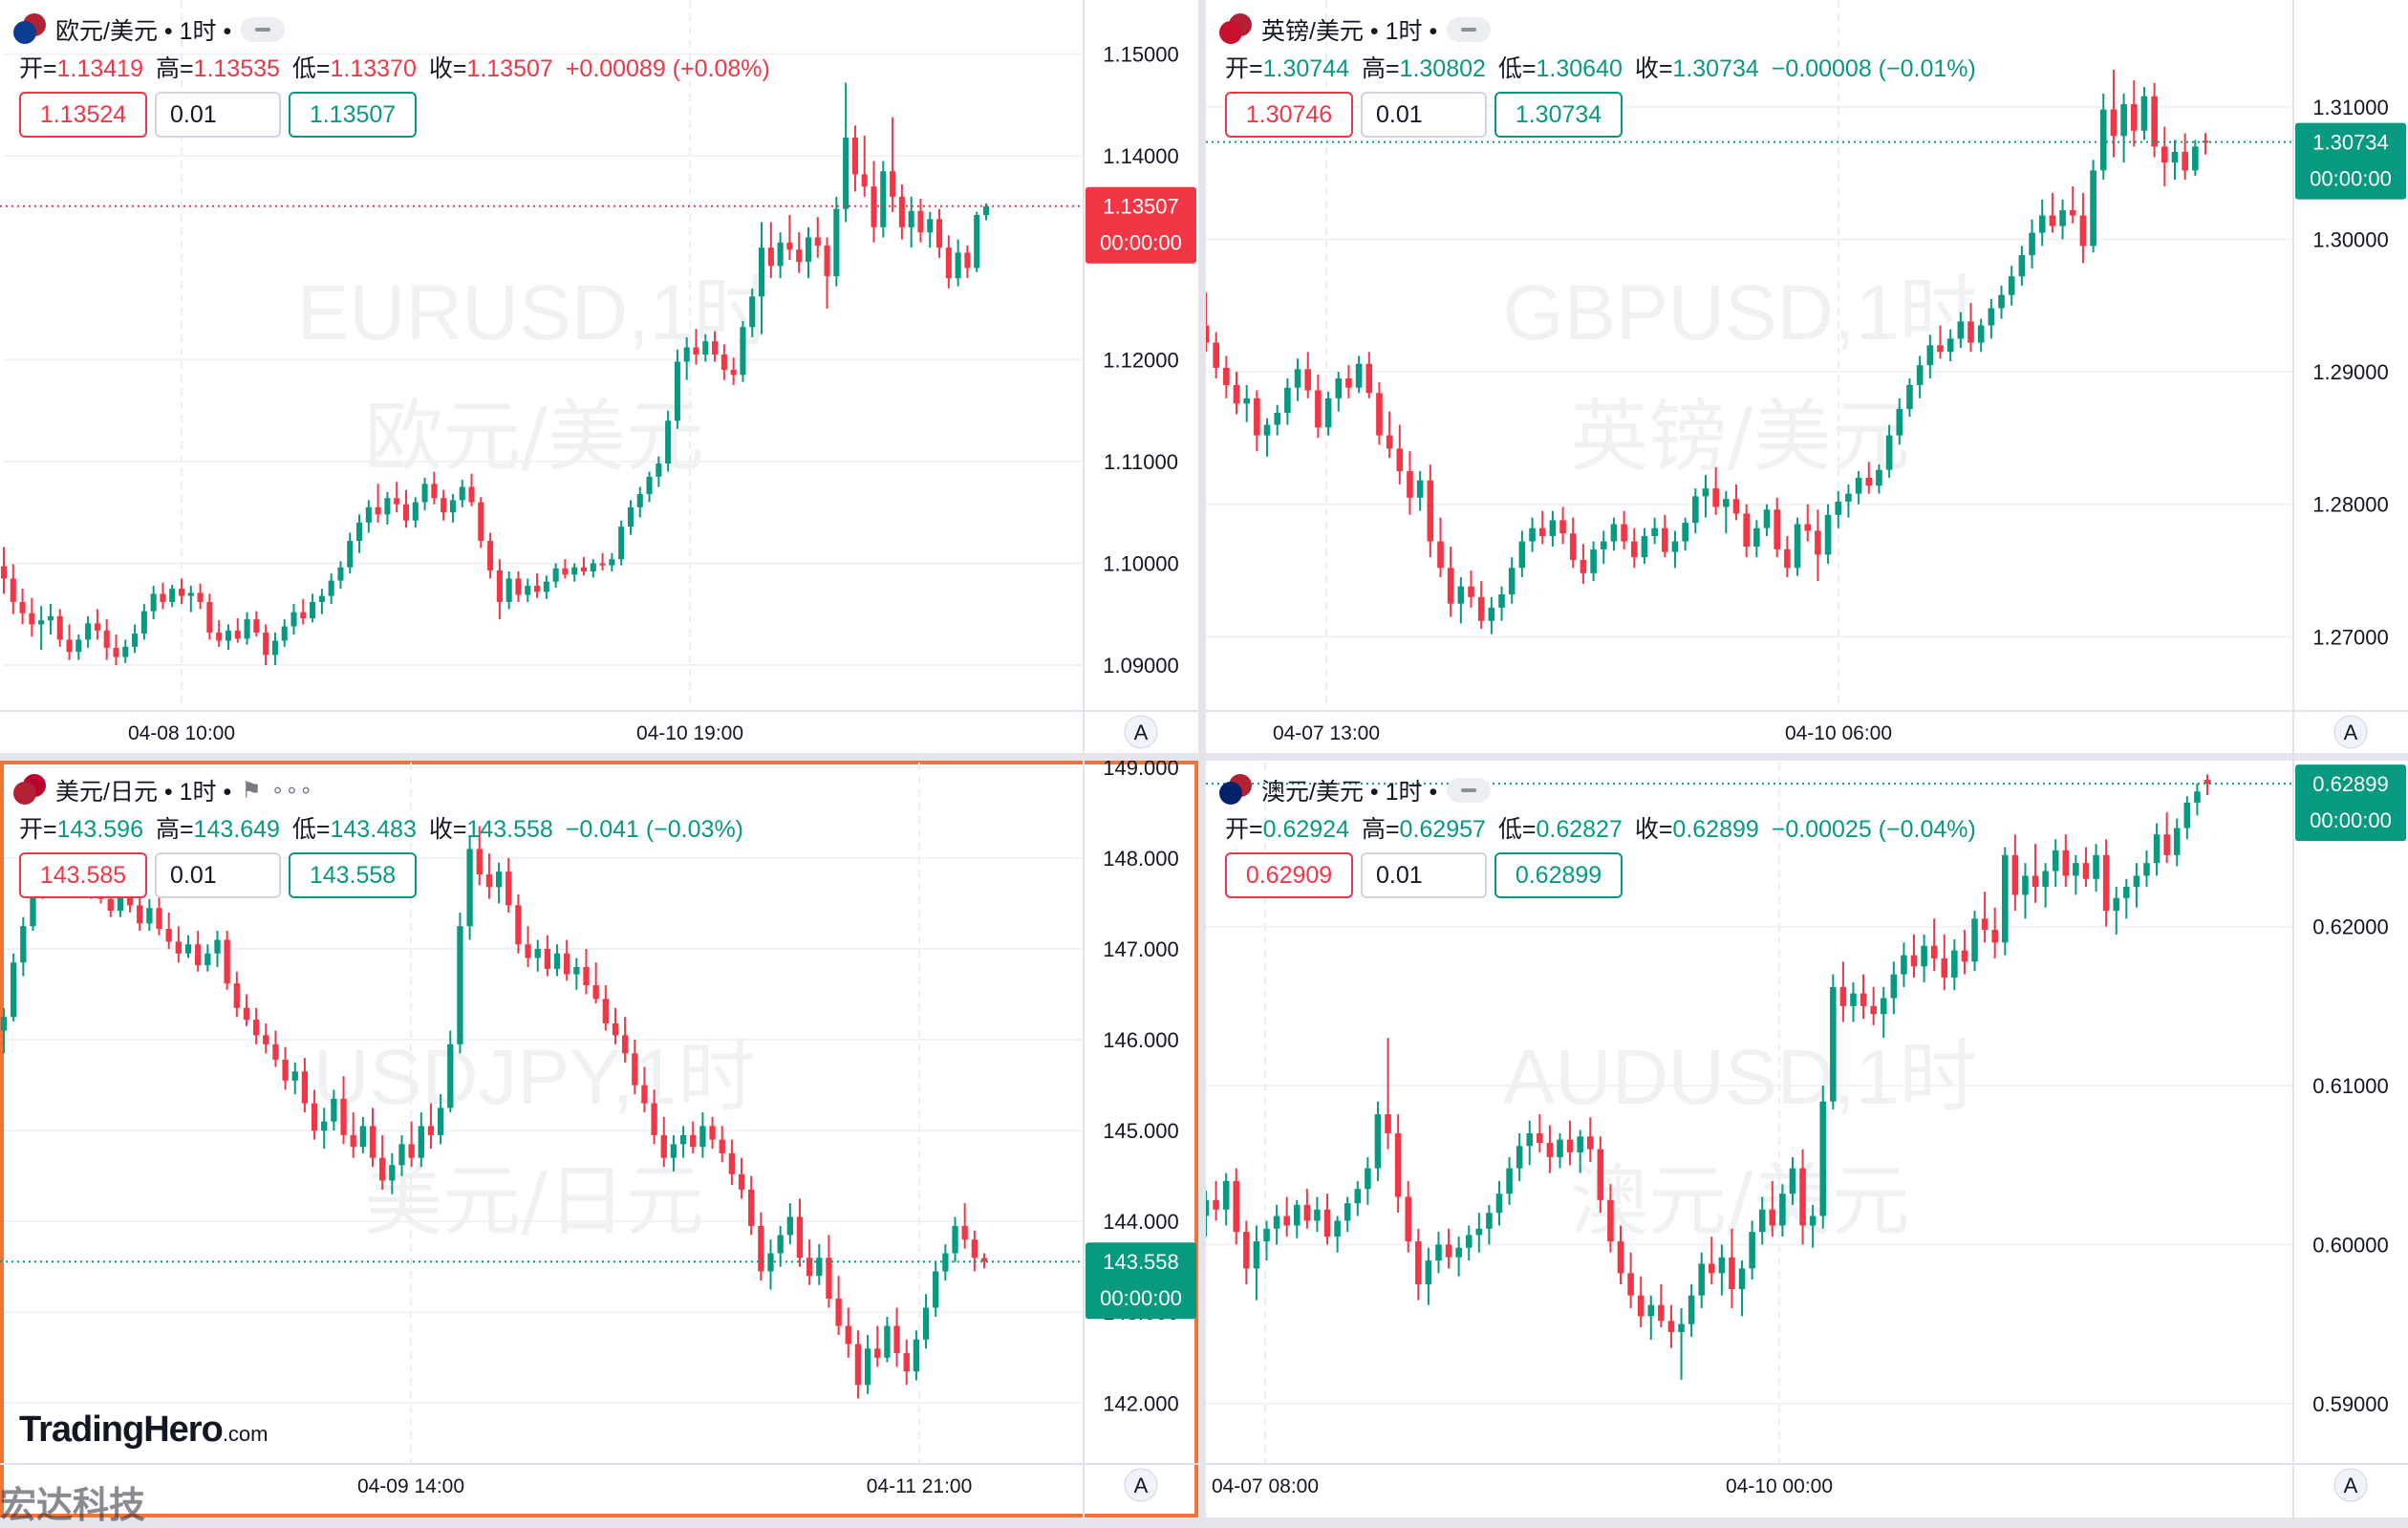 This screenshot has height=1528, width=2408. Describe the element at coordinates (1141, 55) in the screenshot. I see `y-tick-label: 1.15000` at that location.